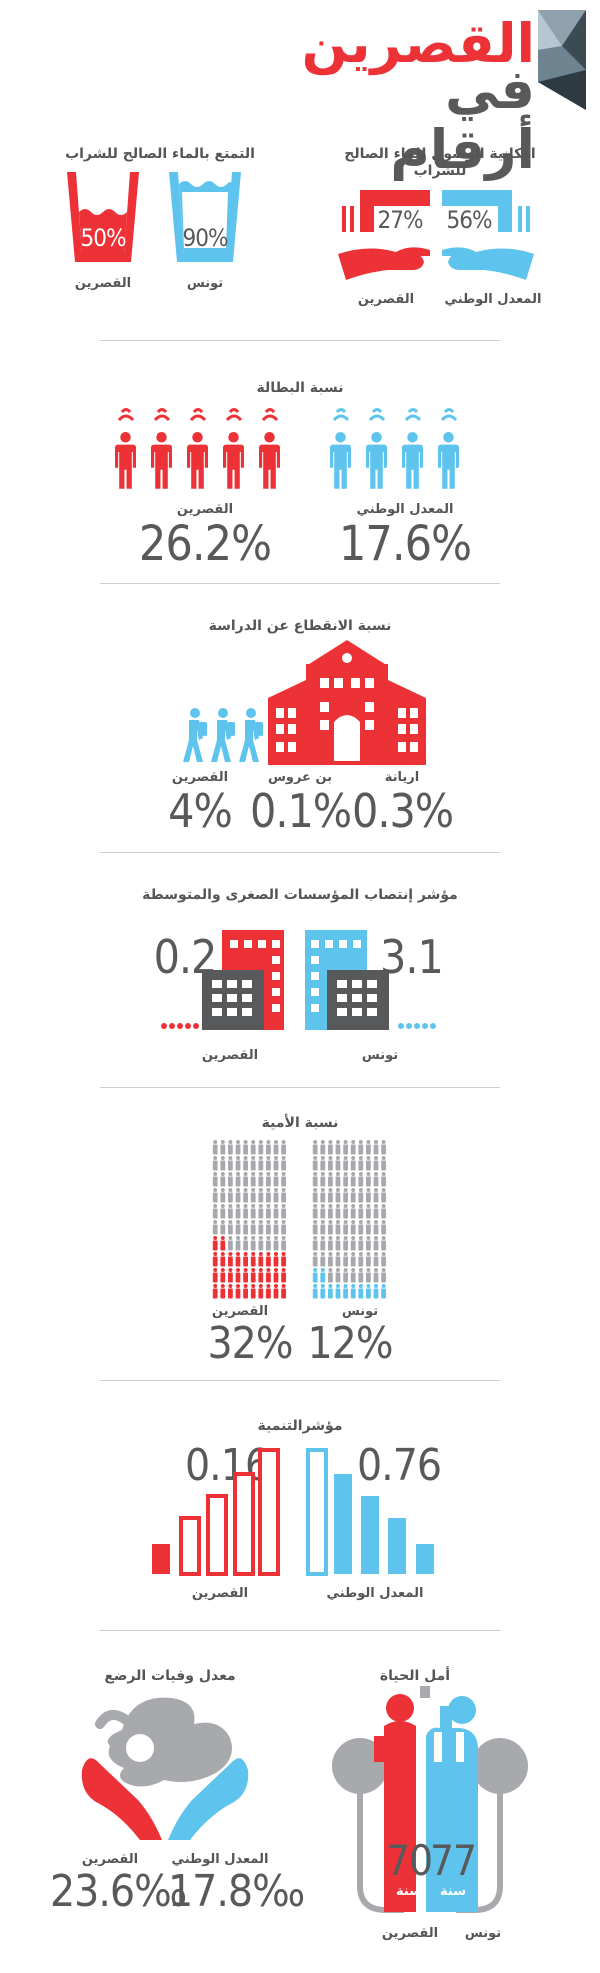 Image resolution: width=600 pixels, height=1973 pixels. I want to click on life-unit-kasserine: سنة, so click(409, 1891).